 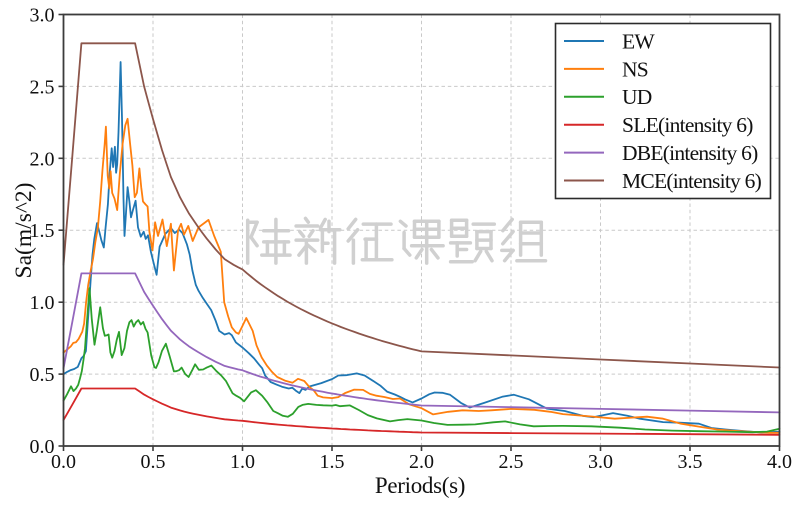 I want to click on svg-text: EW, so click(x=638, y=41).